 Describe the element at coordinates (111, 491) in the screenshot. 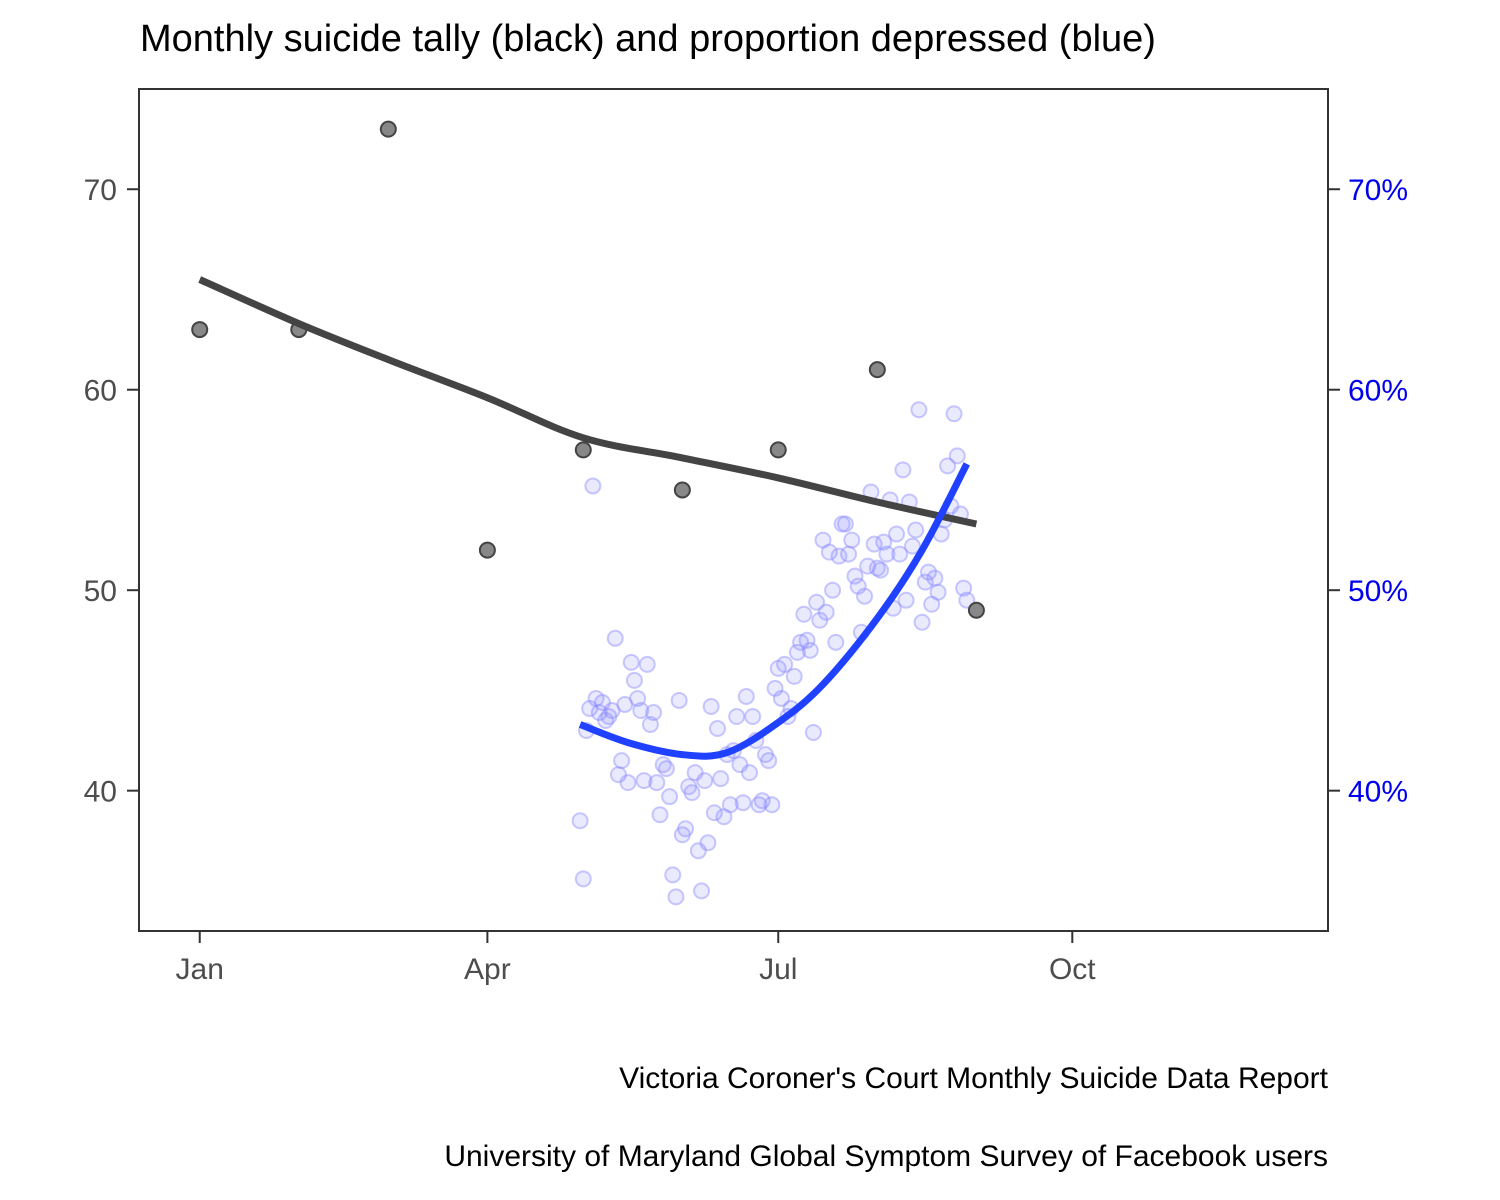

I see `y-axis-left: 40 50 60 70` at that location.